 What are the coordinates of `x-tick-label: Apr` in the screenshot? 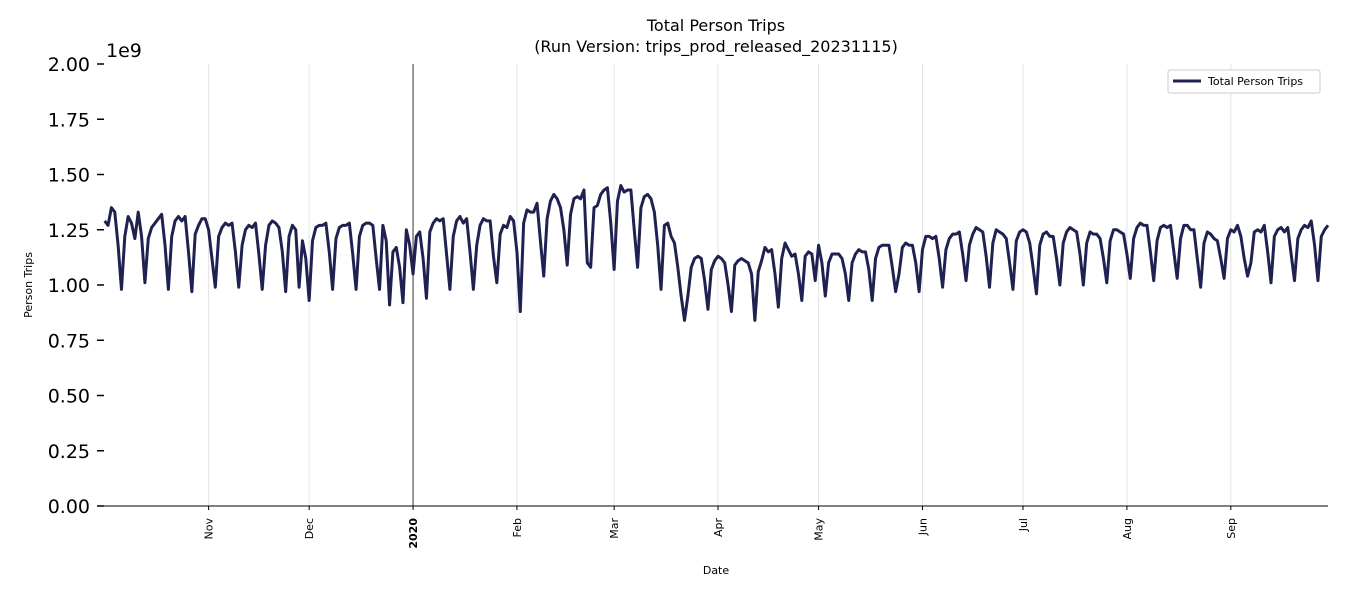 It's located at (718, 528).